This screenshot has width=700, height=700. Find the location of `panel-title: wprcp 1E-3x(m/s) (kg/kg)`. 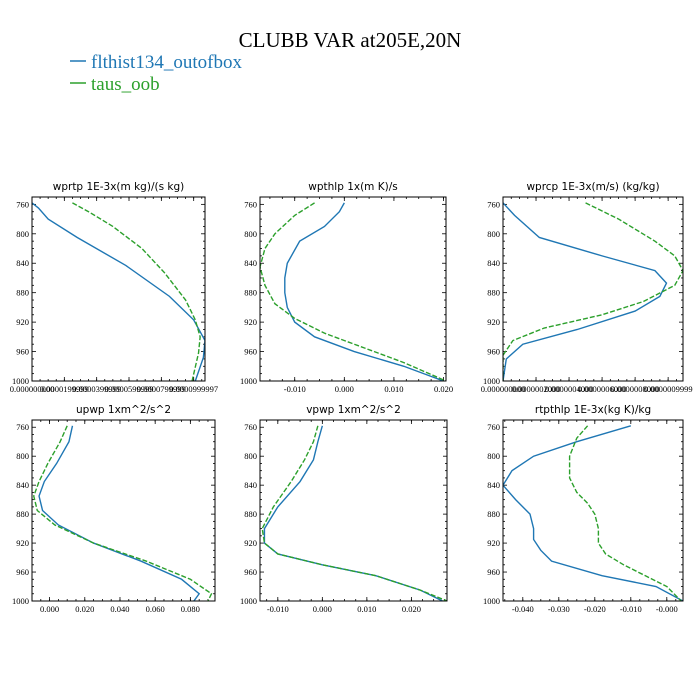

panel-title: wprcp 1E-3x(m/s) (kg/kg) is located at coordinates (592, 187).